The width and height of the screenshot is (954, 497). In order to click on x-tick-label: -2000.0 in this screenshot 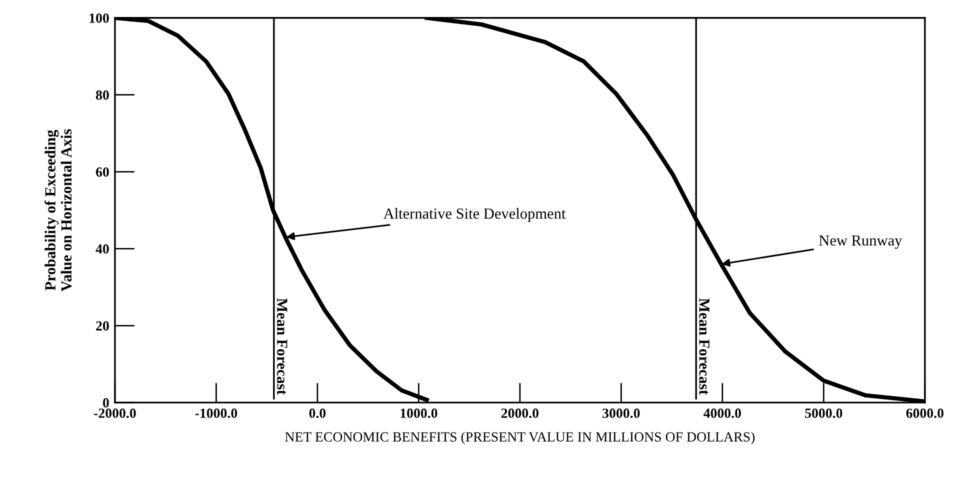, I will do `click(115, 413)`.